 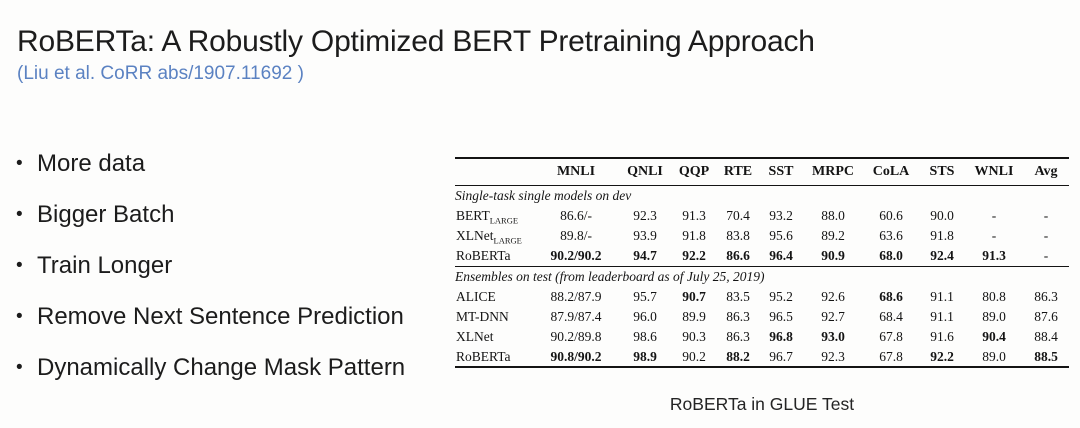 What do you see at coordinates (475, 336) in the screenshot?
I see `model-name: XLNet` at bounding box center [475, 336].